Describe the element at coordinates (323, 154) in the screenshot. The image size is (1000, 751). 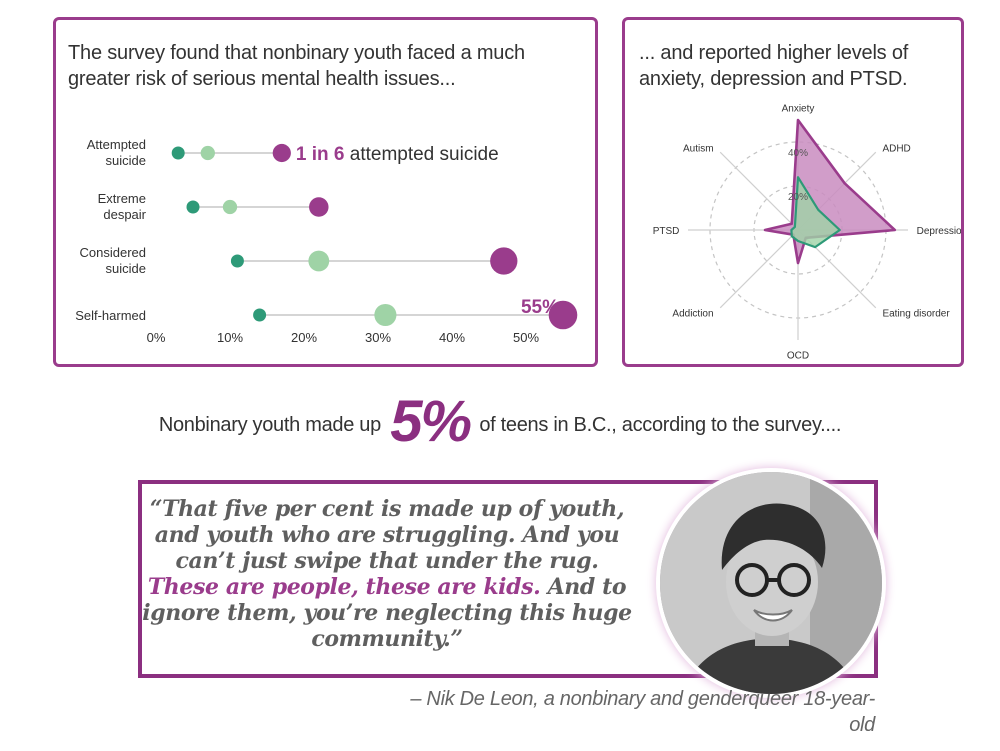
I see `annotation-bold: 1 in 6` at that location.